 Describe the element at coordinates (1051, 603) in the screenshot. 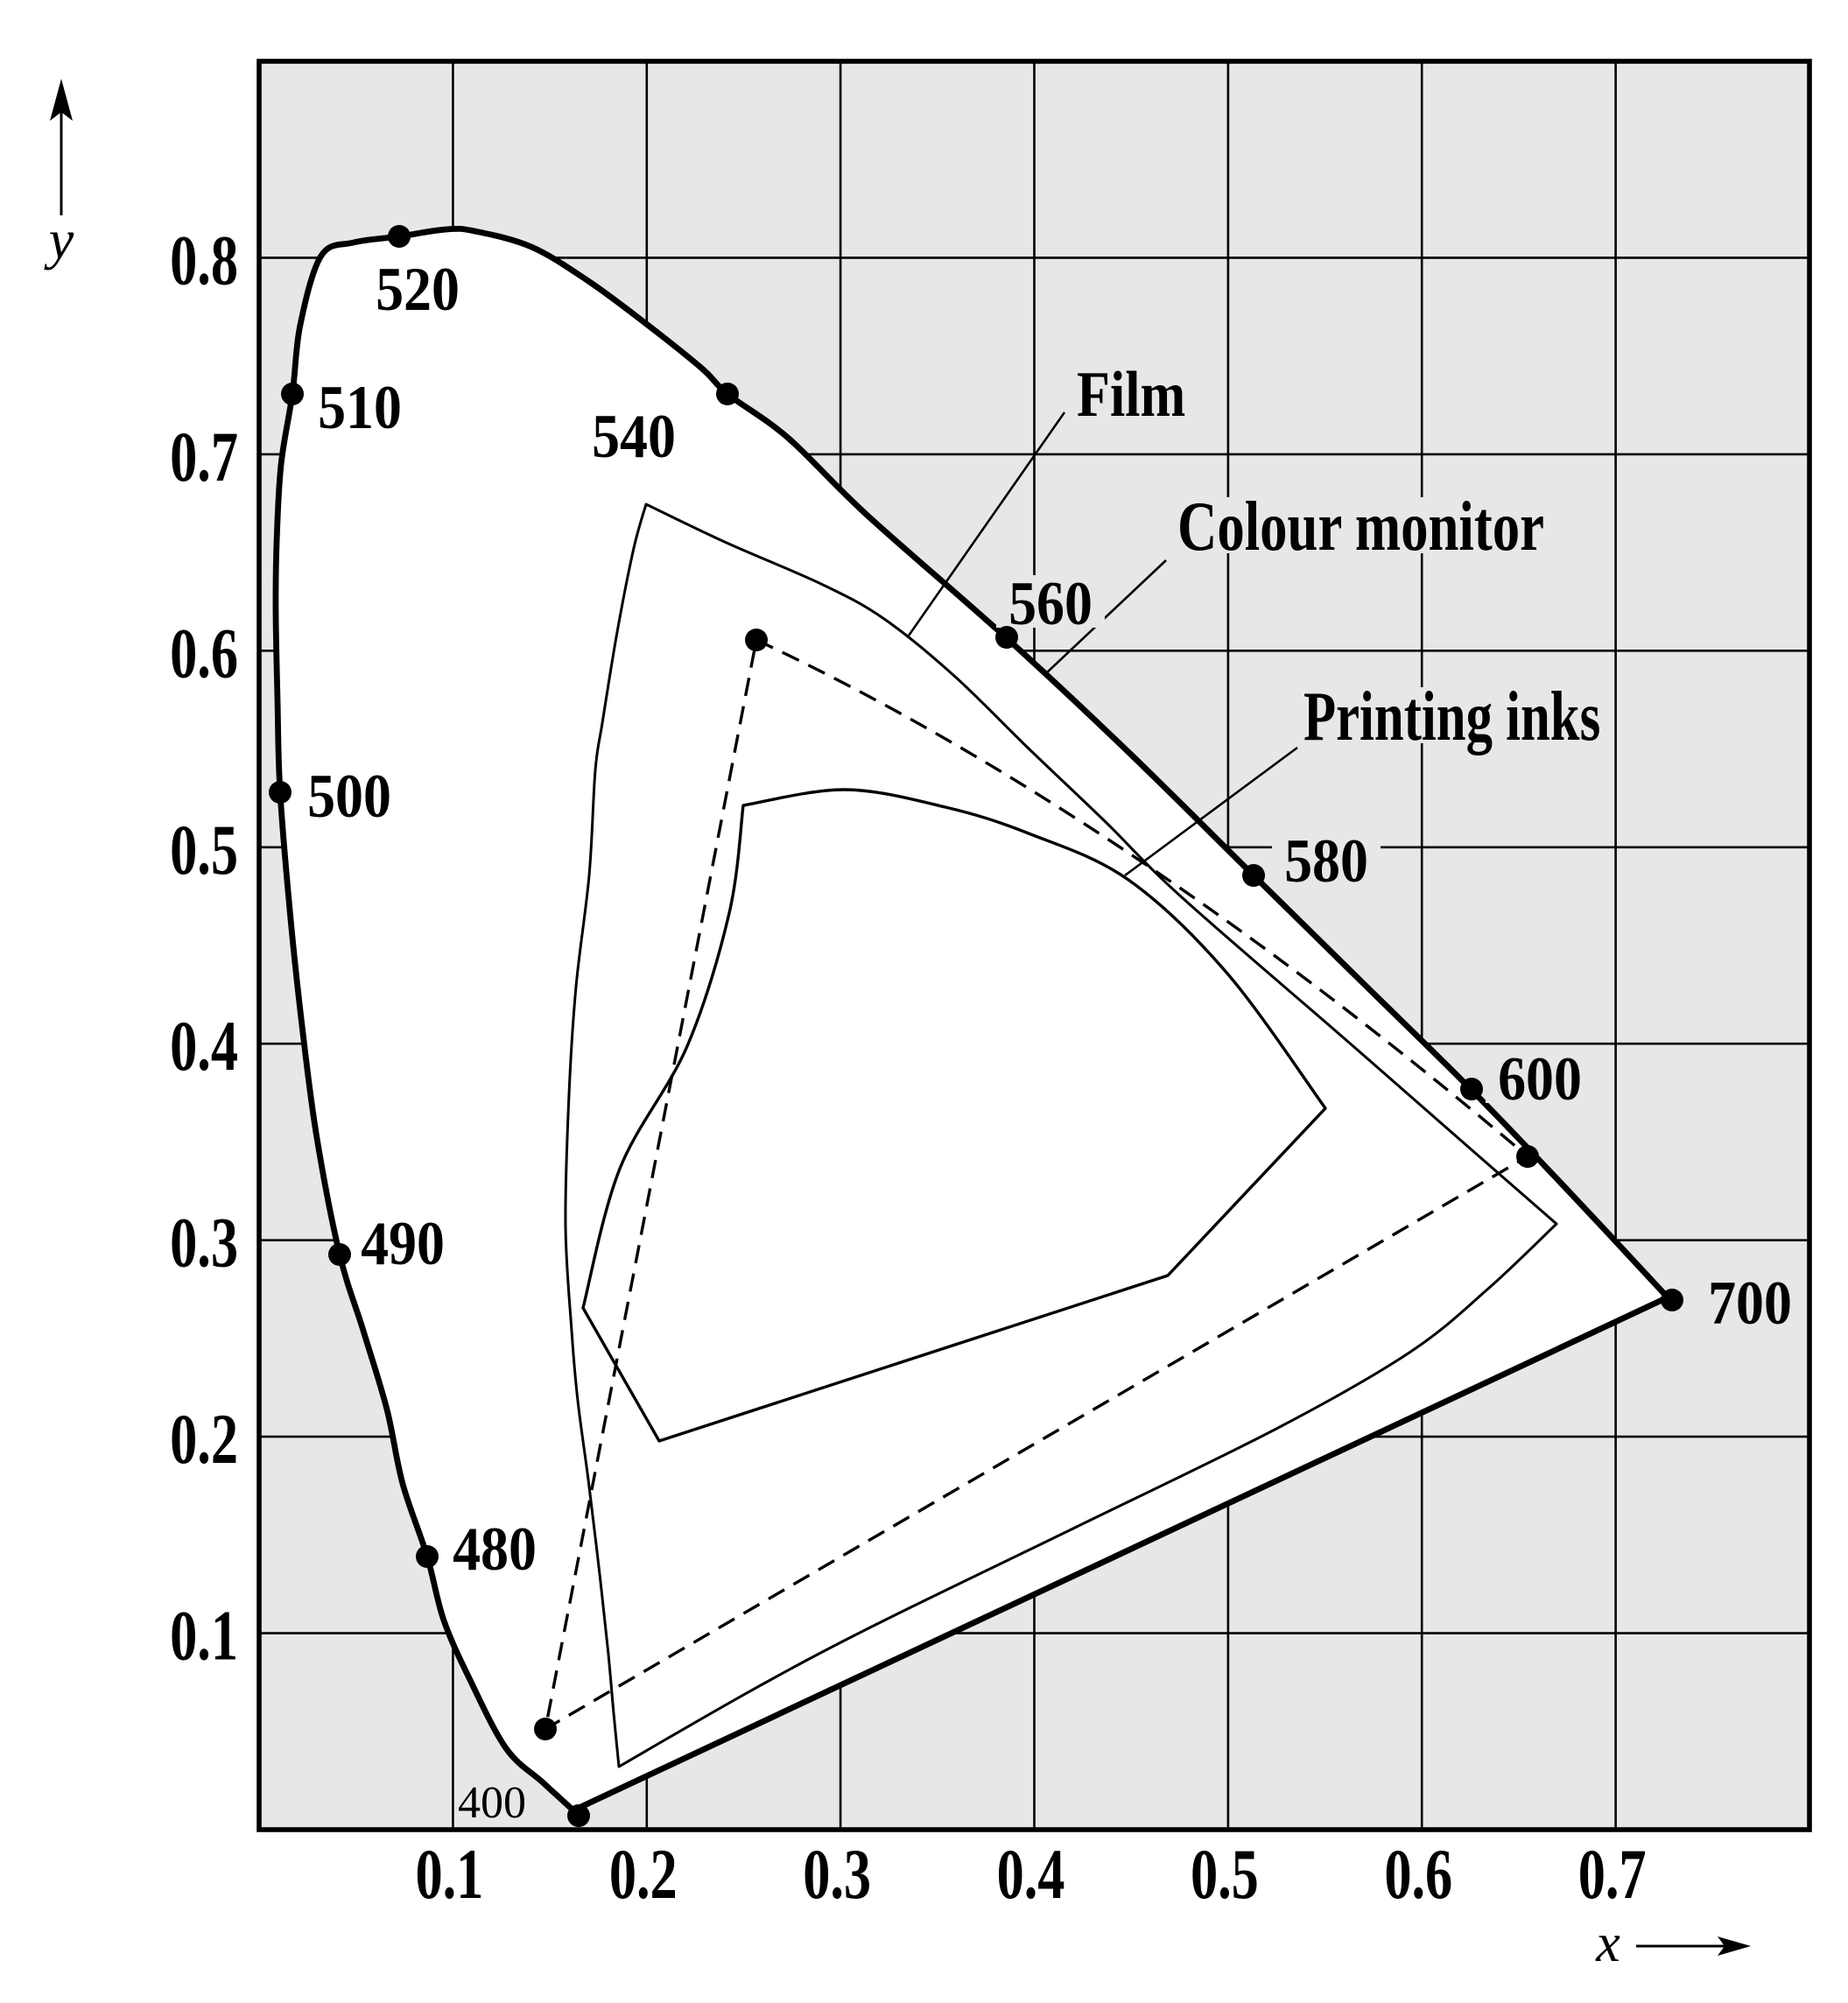

I see `svg-text: 560` at that location.